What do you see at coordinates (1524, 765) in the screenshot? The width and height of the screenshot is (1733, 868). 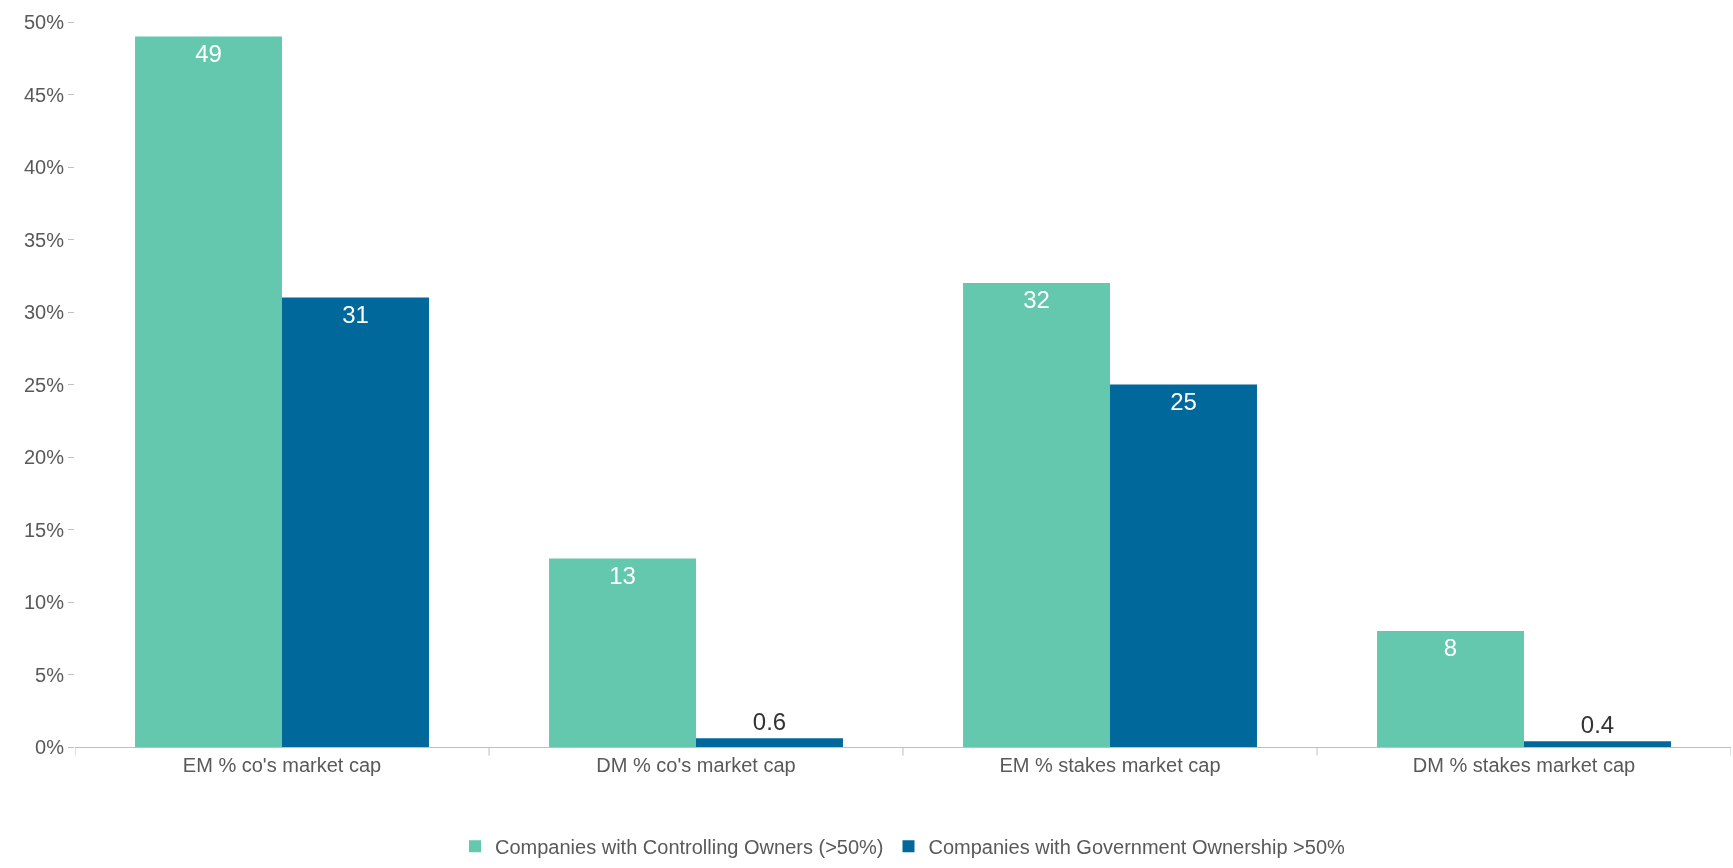 I see `x-tick-label: DM % stakes market cap` at bounding box center [1524, 765].